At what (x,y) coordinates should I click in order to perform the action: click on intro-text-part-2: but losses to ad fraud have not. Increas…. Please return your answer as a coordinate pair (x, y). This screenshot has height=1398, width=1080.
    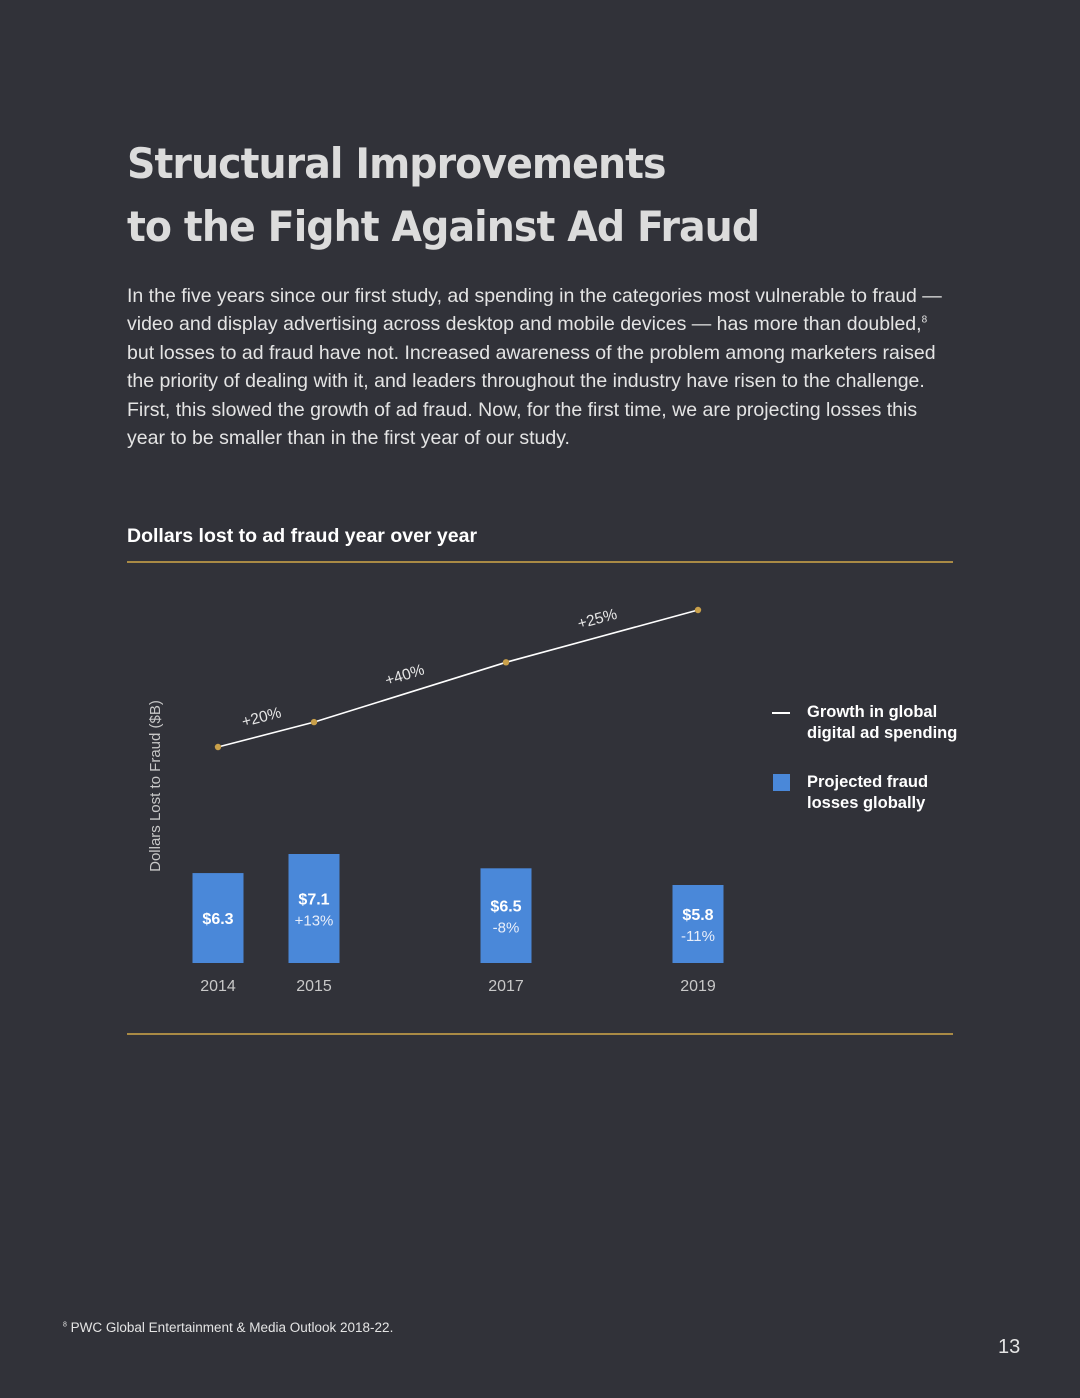
    Looking at the image, I should click on (531, 395).